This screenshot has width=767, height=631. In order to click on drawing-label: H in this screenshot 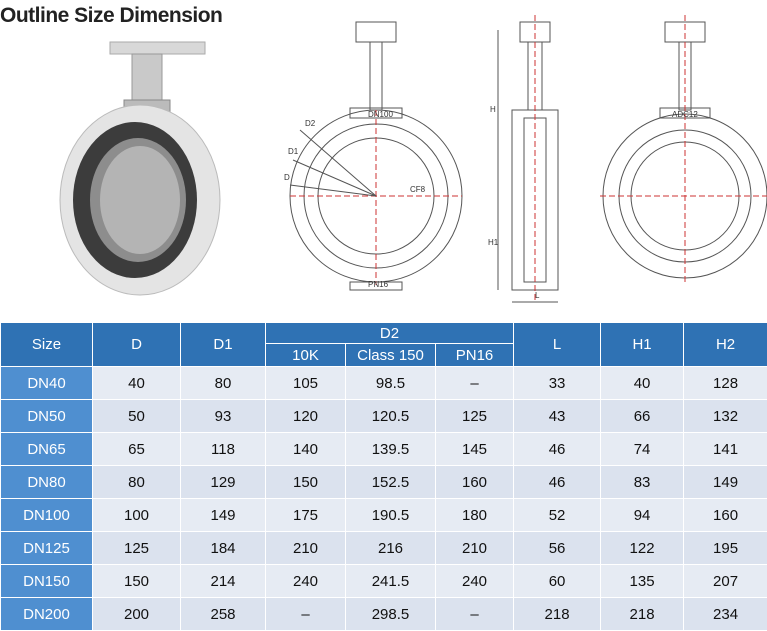, I will do `click(493, 109)`.